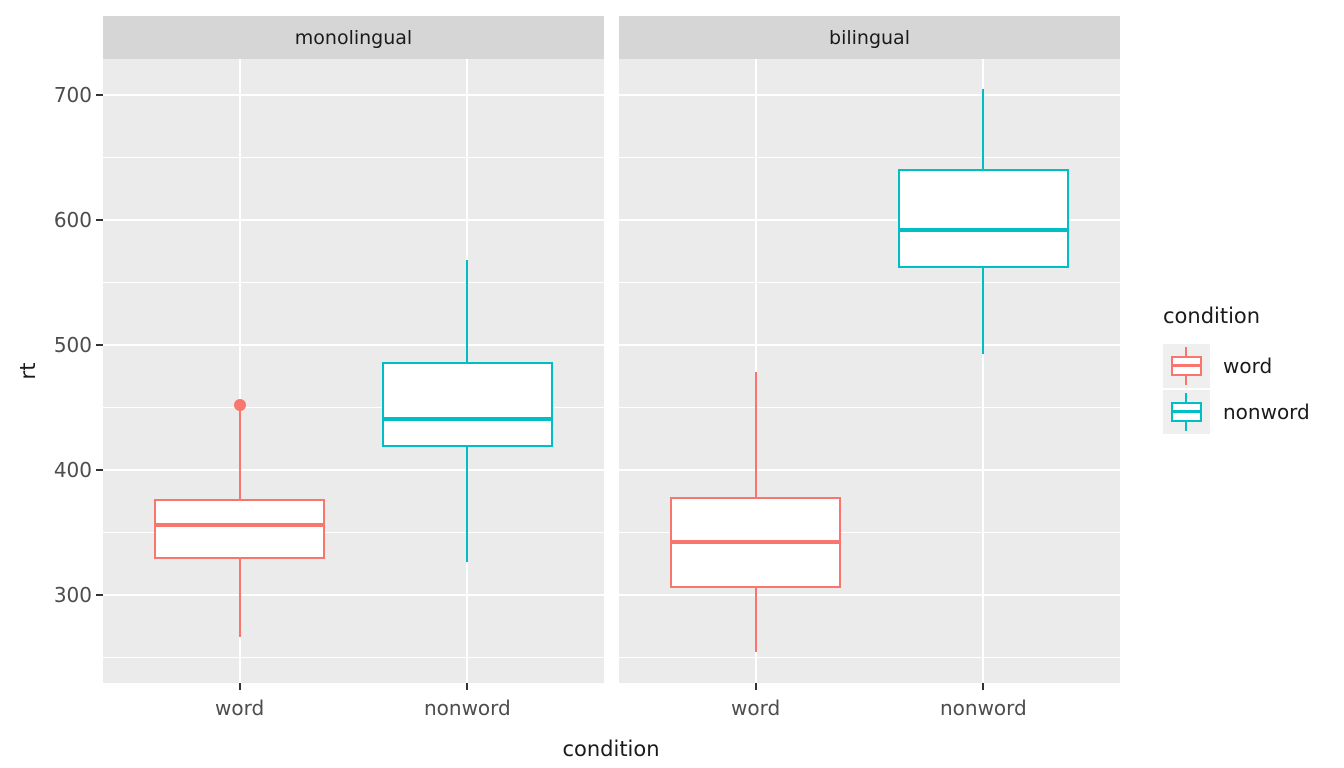  What do you see at coordinates (1266, 412) in the screenshot?
I see `legend-label: nonword` at bounding box center [1266, 412].